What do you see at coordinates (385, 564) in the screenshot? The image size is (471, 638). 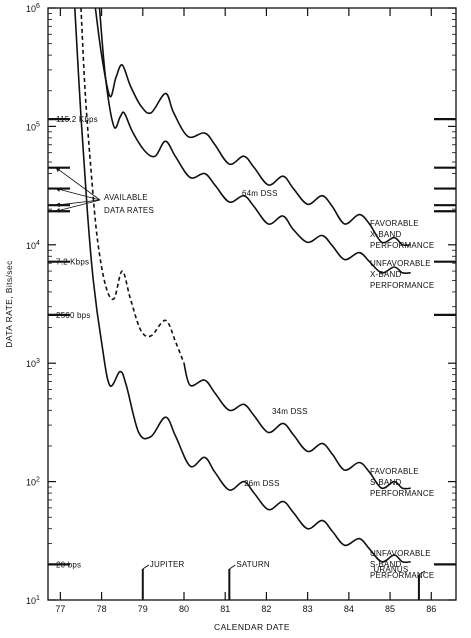 I see `unfav-s-band-label: S-BAND` at bounding box center [385, 564].